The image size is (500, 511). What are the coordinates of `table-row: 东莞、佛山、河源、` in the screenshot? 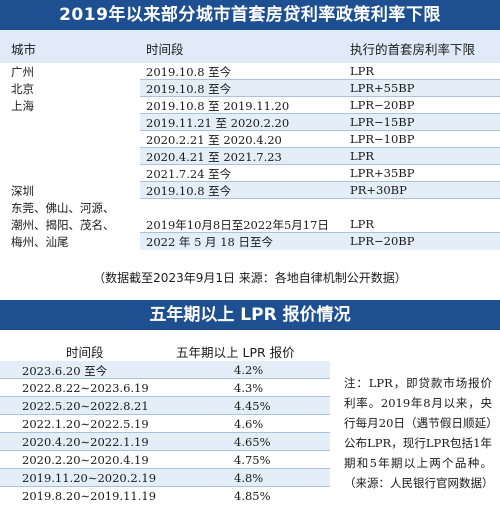 It's located at (250, 207).